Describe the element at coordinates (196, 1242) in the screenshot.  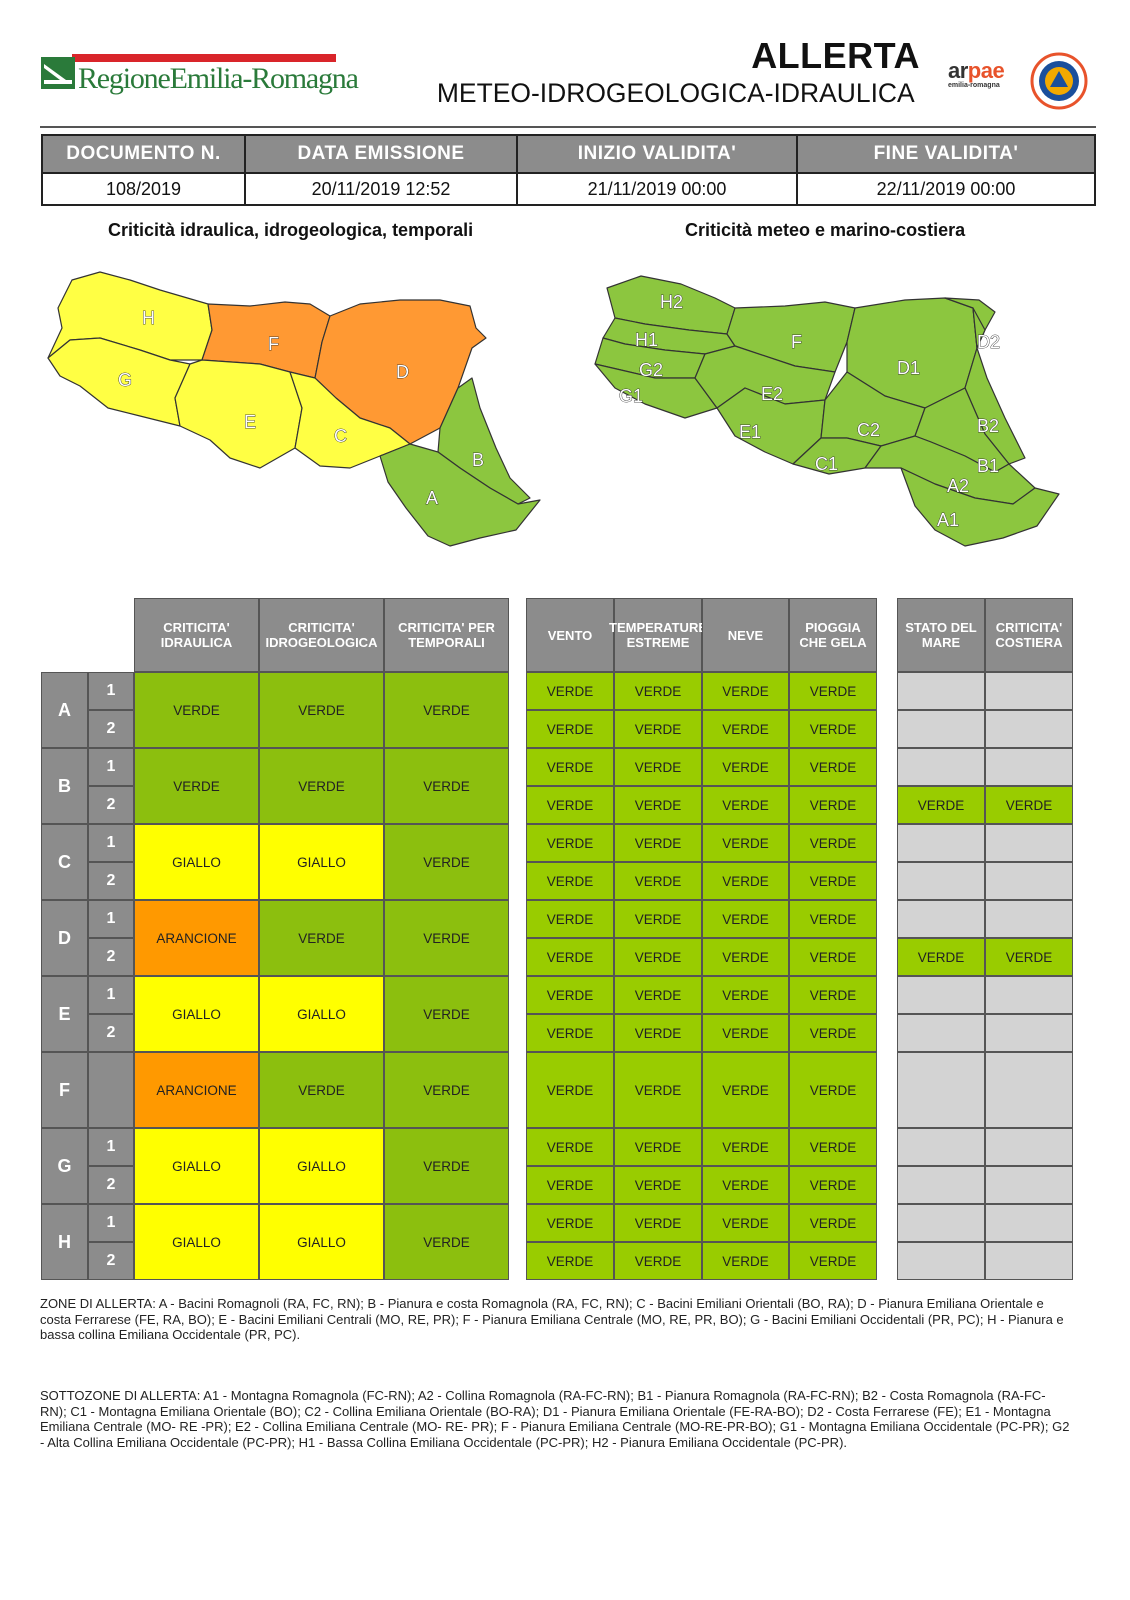
I see `hydro-cell-h-0: GIALLO` at that location.